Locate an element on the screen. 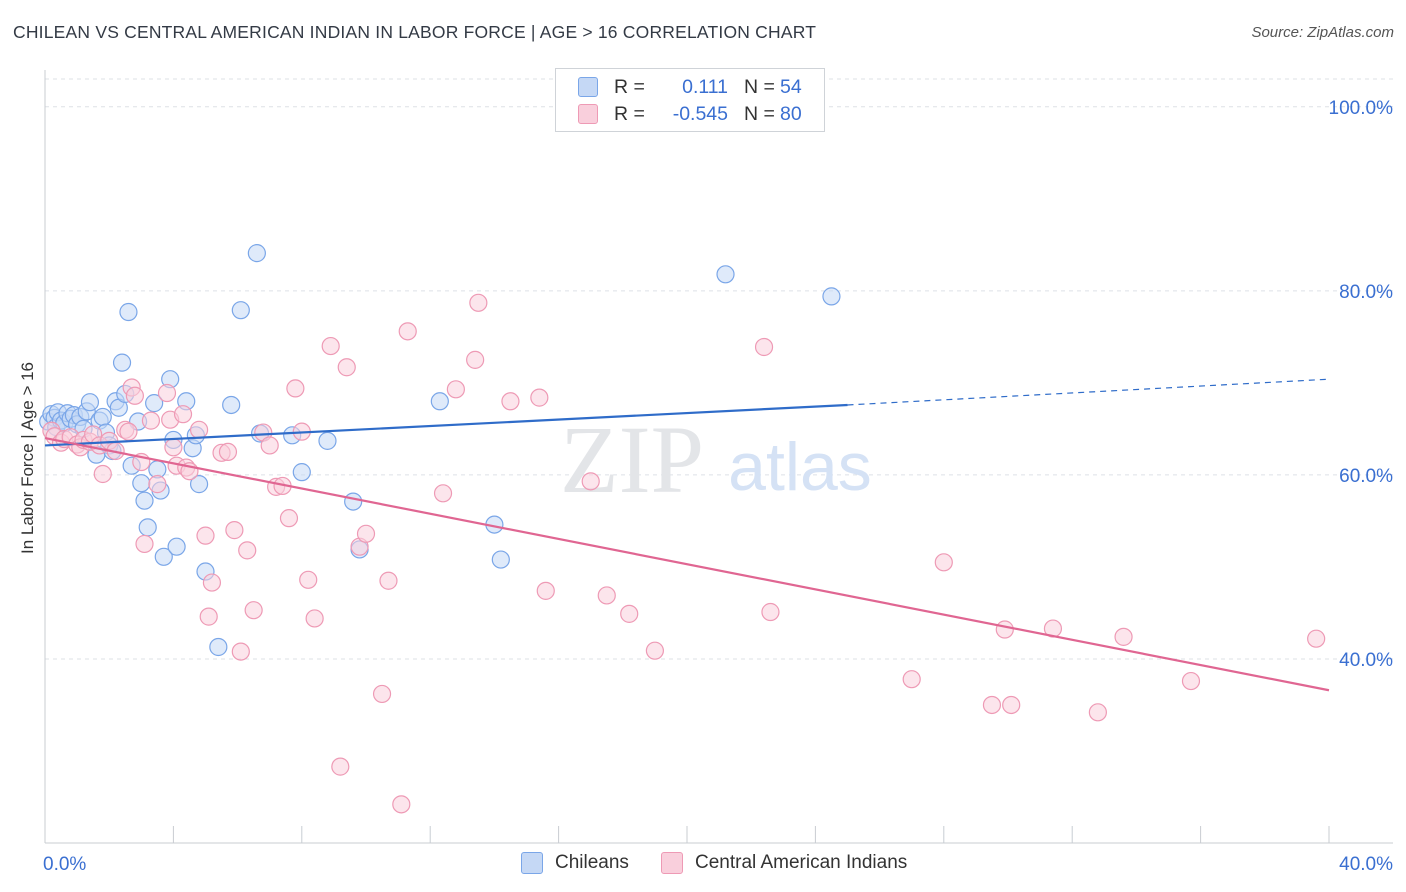 The height and width of the screenshot is (892, 1406). legend-row-central-american-indians: R = -0.545 N = 80 is located at coordinates (690, 114).